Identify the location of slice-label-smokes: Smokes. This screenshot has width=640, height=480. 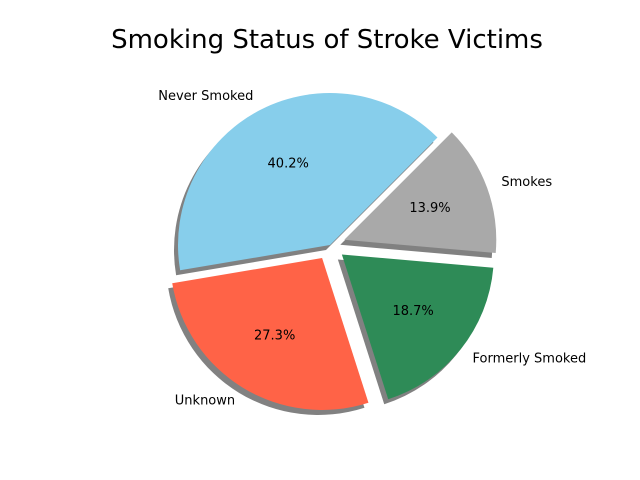
(526, 182).